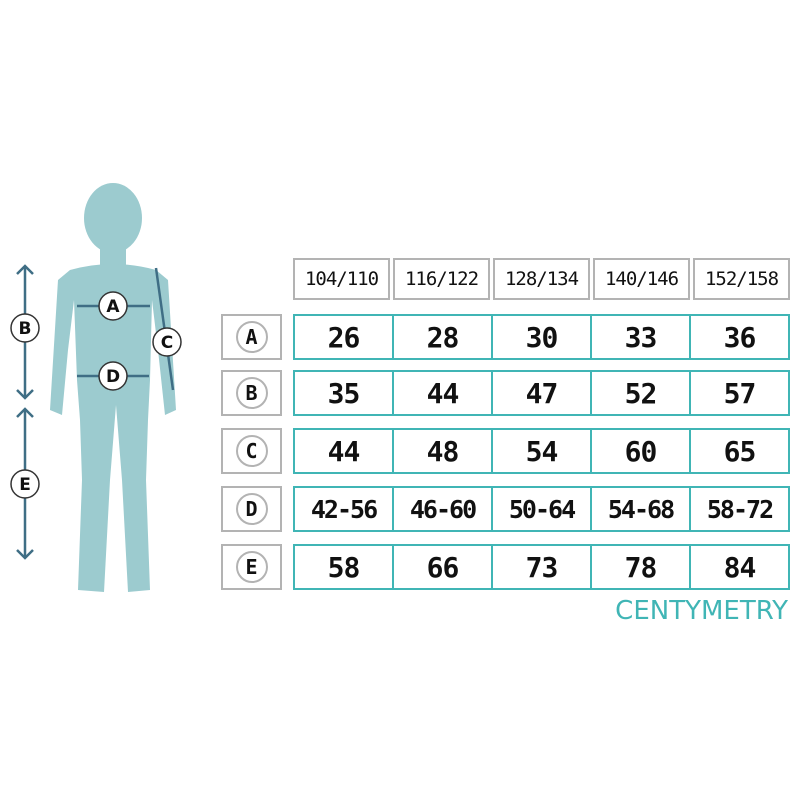 The image size is (800, 800). Describe the element at coordinates (641, 509) in the screenshot. I see `table-cell: 54-68` at that location.